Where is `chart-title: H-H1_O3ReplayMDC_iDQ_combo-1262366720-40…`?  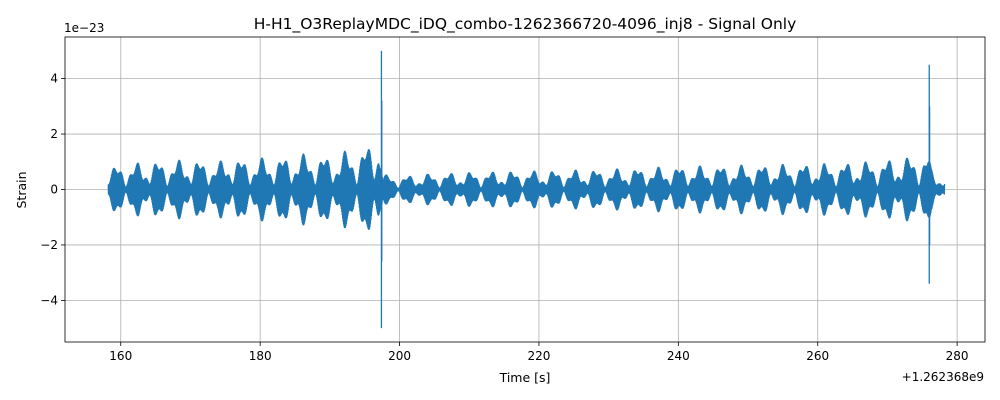 chart-title: H-H1_O3ReplayMDC_iDQ_combo-1262366720-40… is located at coordinates (525, 24).